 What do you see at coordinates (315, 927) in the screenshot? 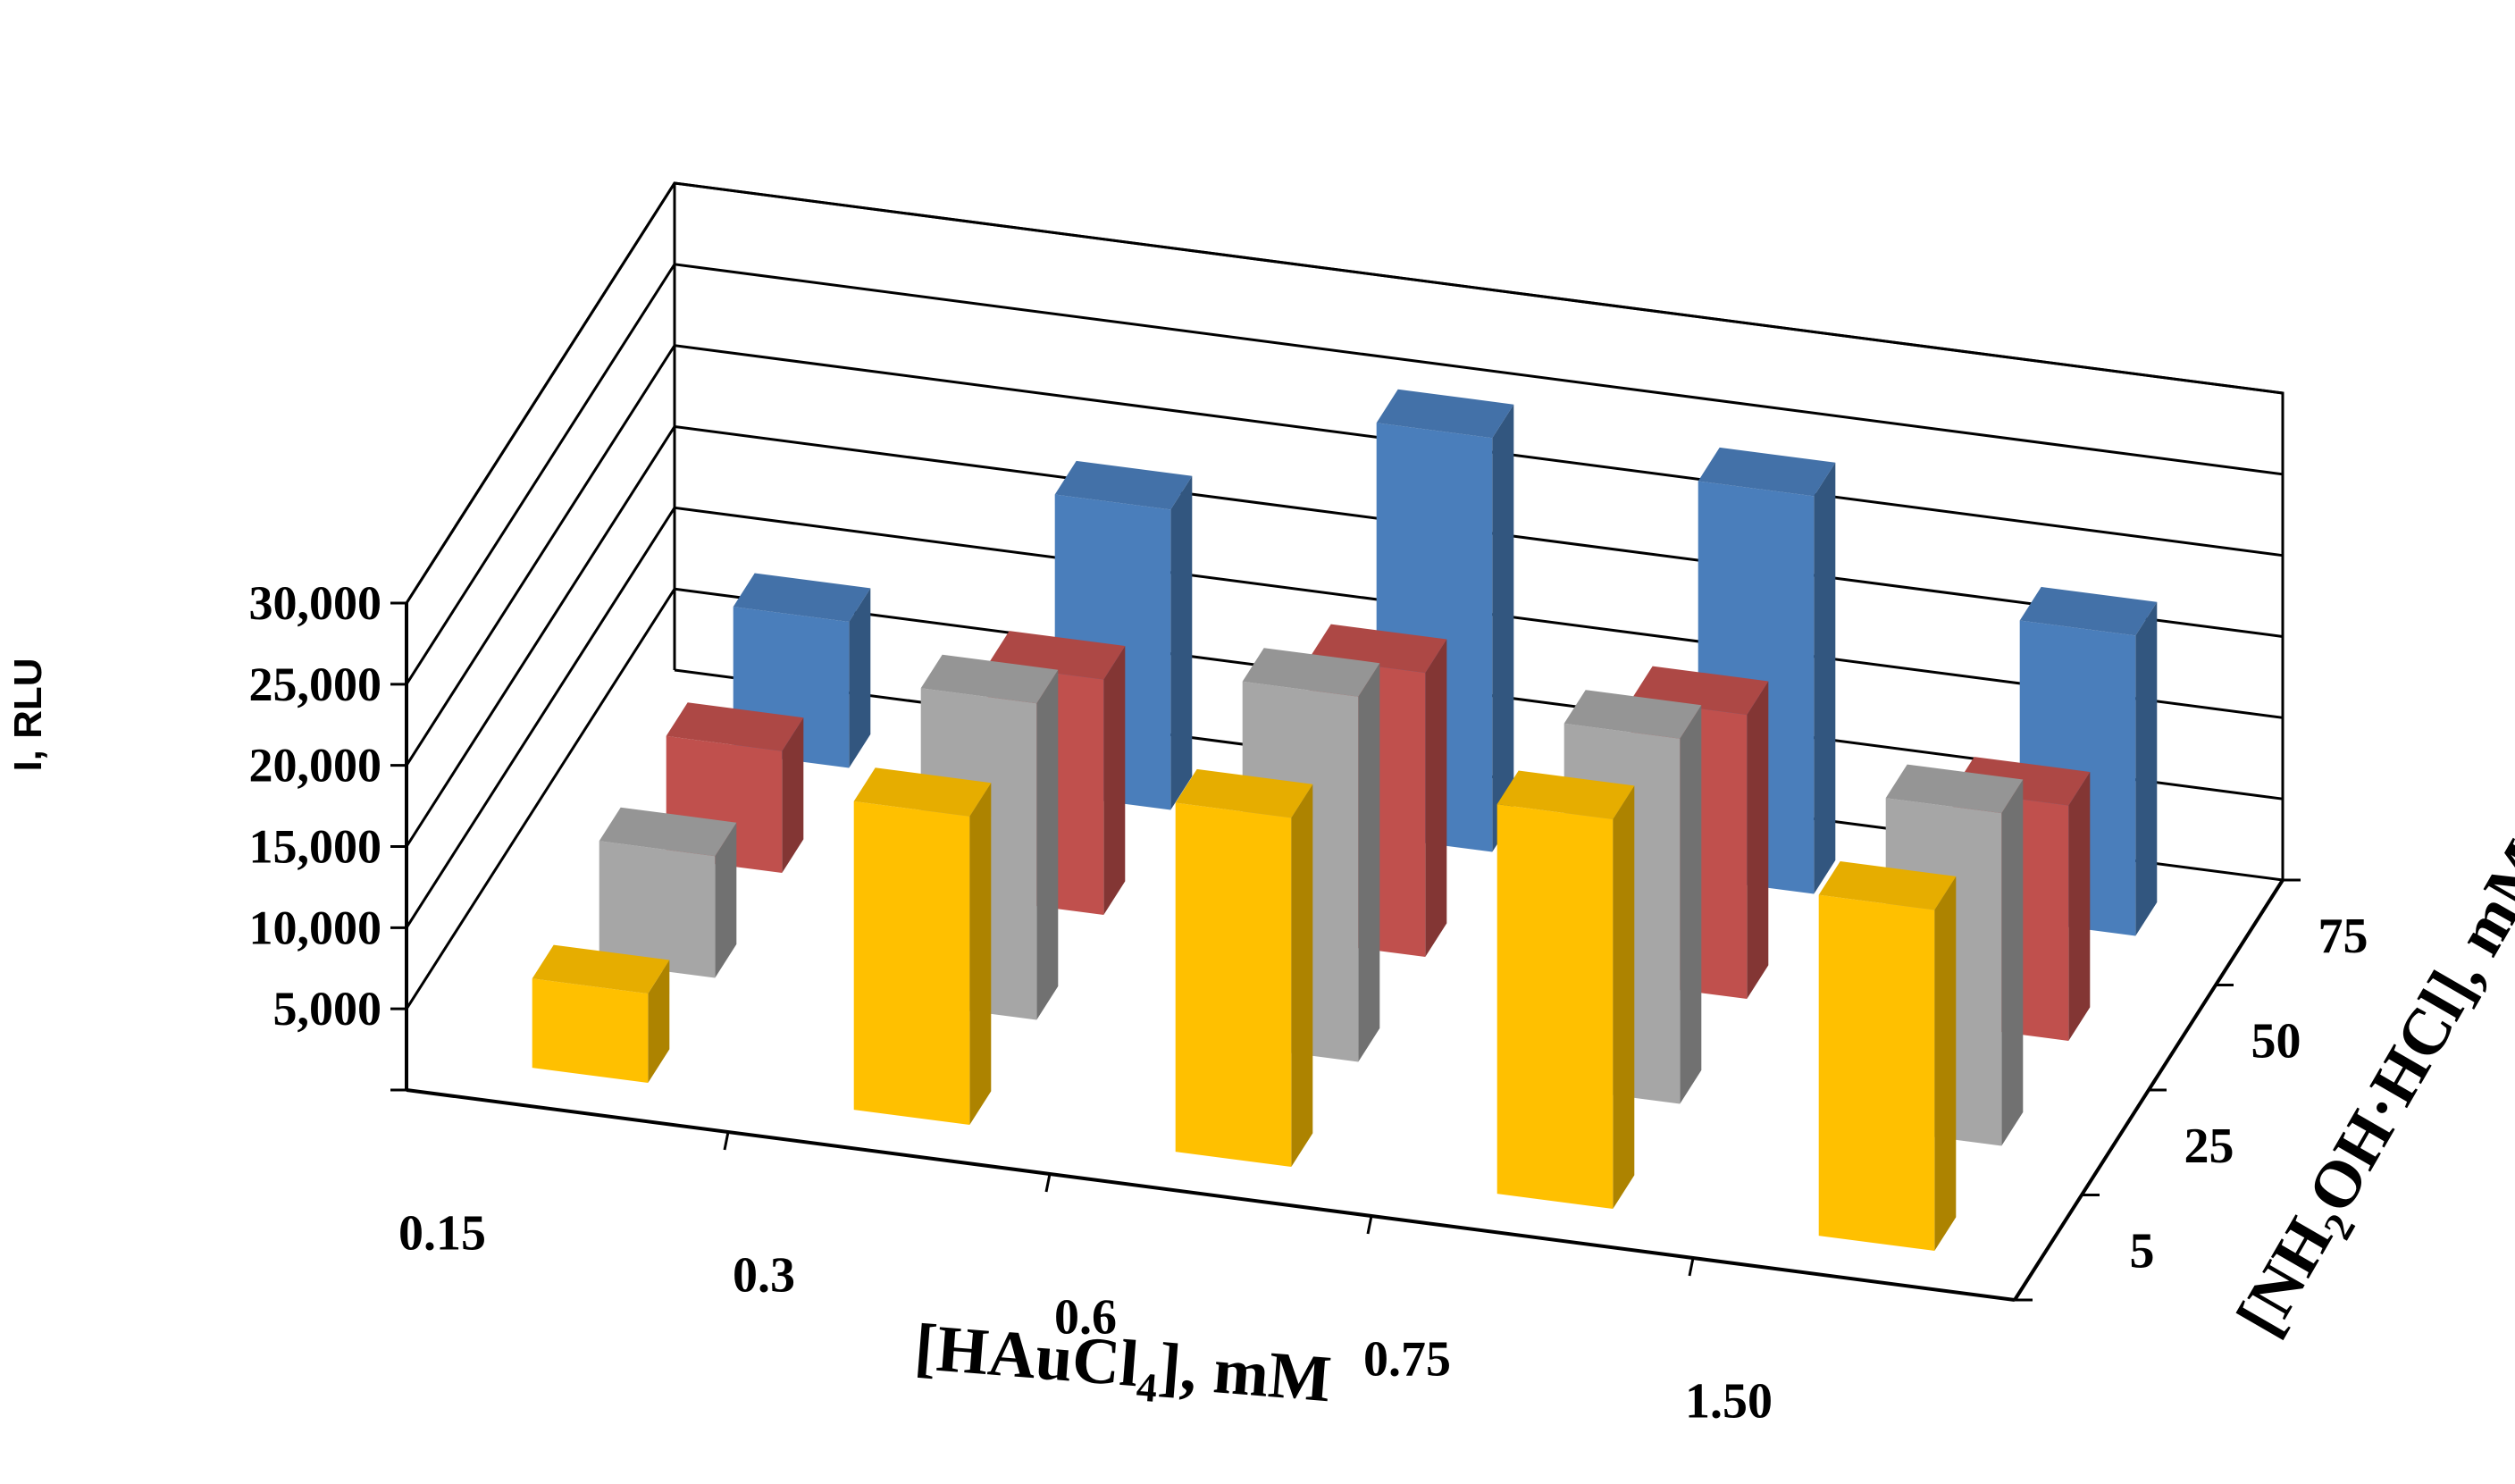
I see `y-tick-label: 10,000` at bounding box center [315, 927].